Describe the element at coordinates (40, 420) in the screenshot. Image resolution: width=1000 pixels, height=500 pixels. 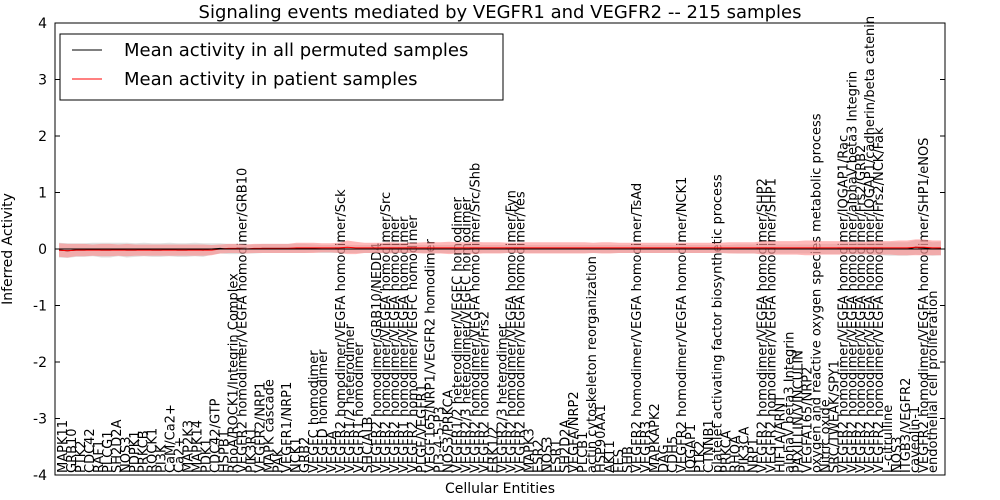
I see `y-tick-label: -3` at that location.